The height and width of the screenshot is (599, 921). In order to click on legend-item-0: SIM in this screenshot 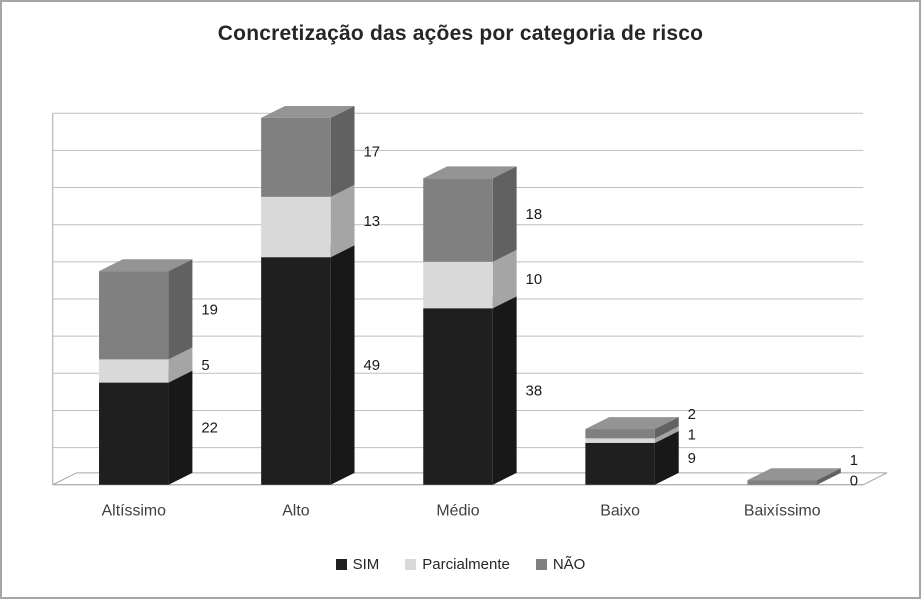, I will do `click(357, 564)`.